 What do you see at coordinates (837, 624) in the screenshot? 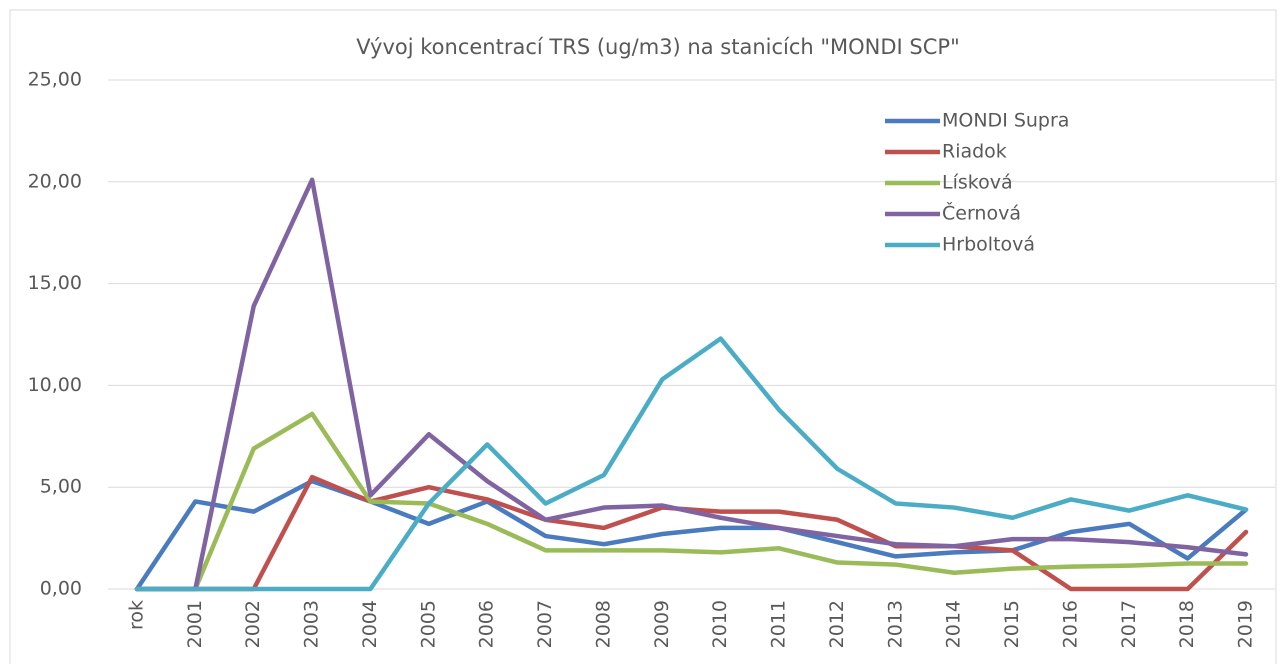
I see `x-tick-label: 2012` at bounding box center [837, 624].